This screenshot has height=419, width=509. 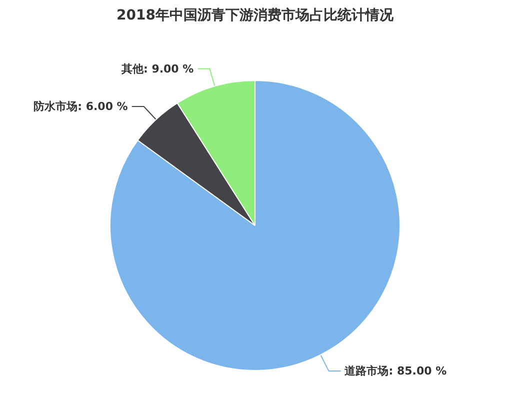 I want to click on slice-label: 其他: 9.00 %, so click(x=157, y=69).